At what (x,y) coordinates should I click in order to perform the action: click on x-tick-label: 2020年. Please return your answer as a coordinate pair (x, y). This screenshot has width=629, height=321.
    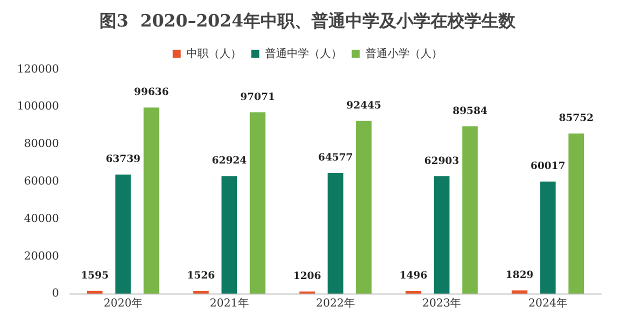
    Looking at the image, I should click on (123, 303).